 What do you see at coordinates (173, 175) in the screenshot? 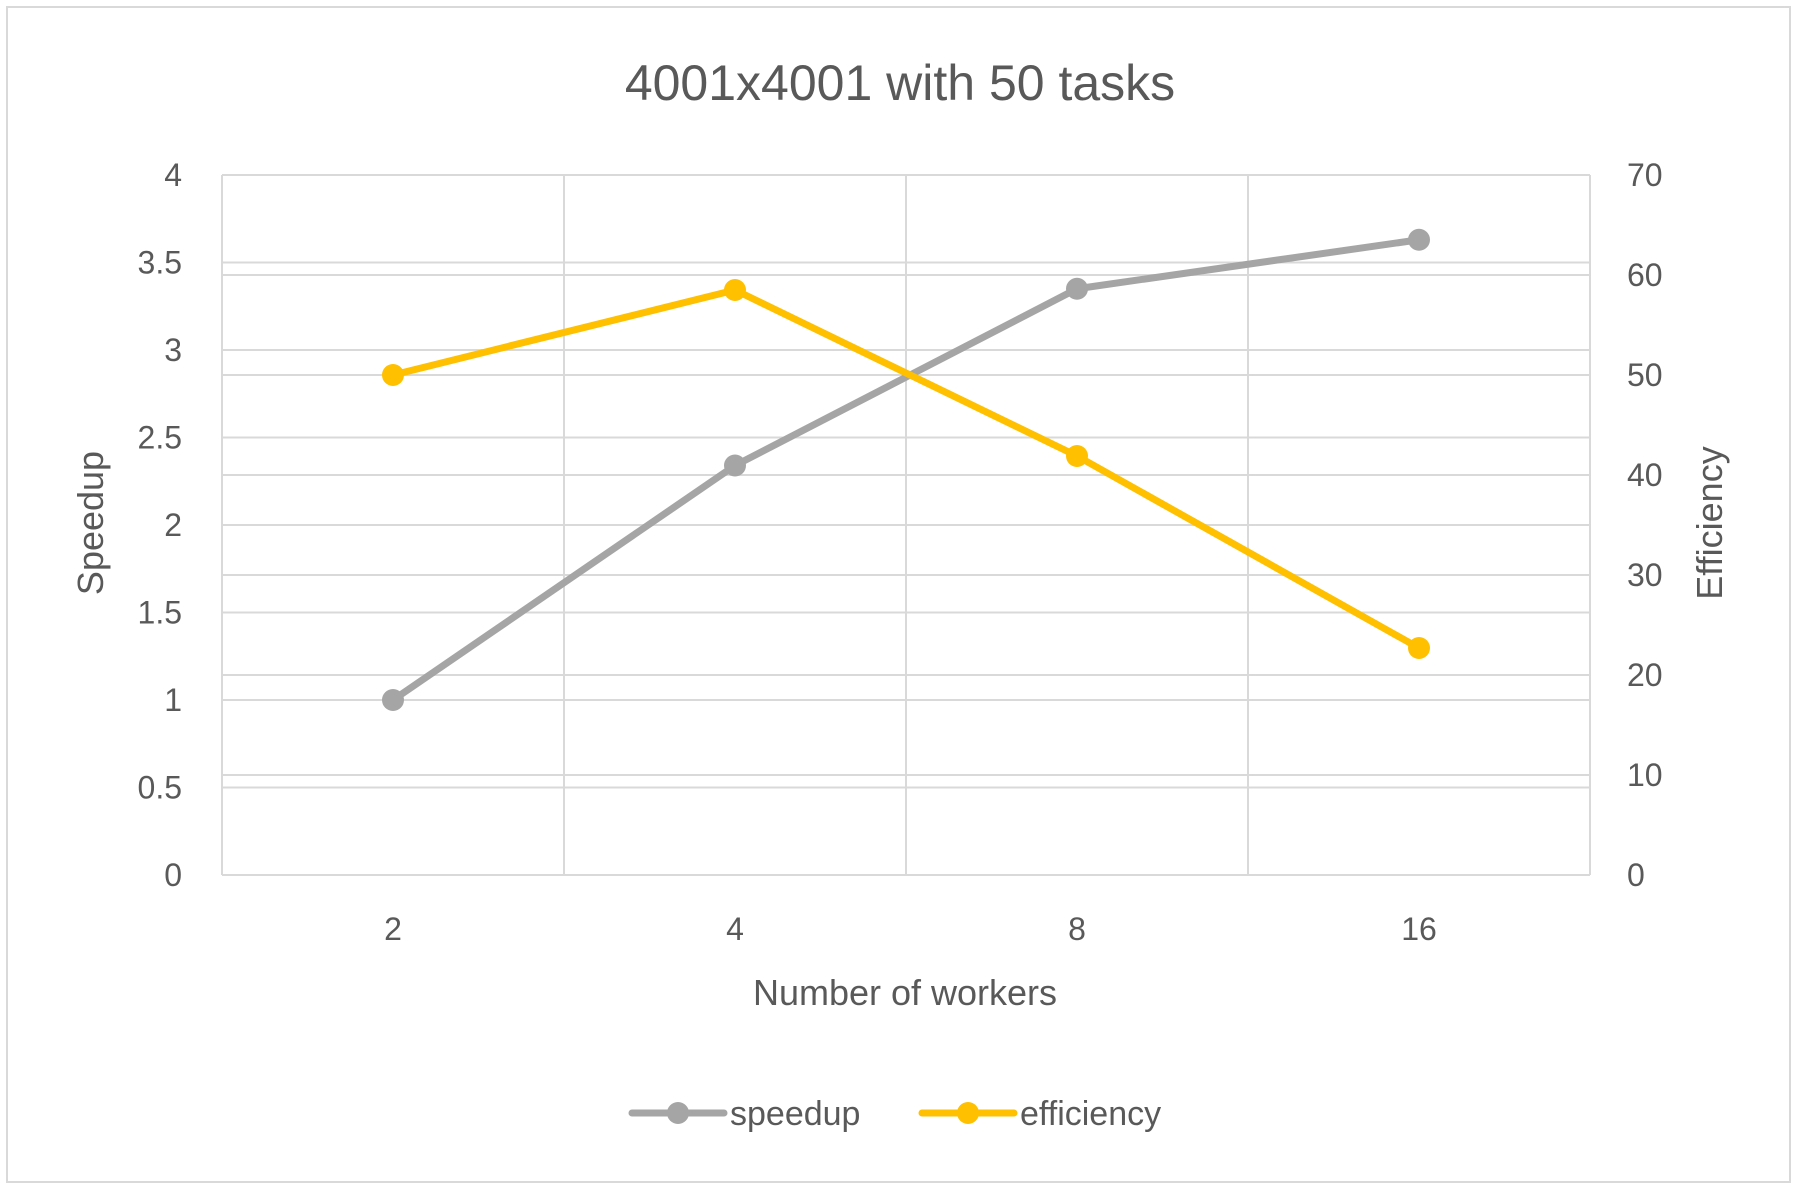
I see `y-tick-label: 4` at bounding box center [173, 175].